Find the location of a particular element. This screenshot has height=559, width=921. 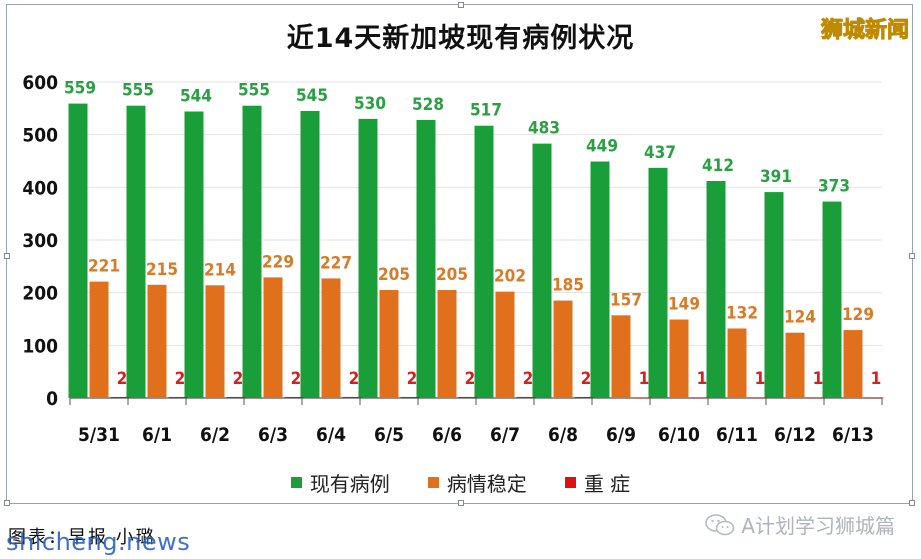

x-tick-label: 6/11 is located at coordinates (737, 435).